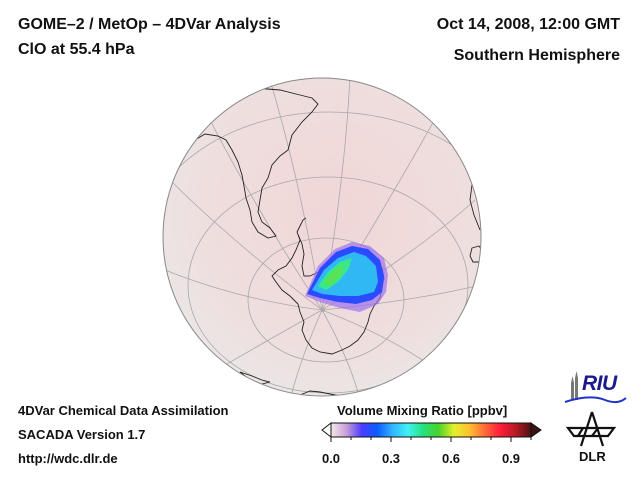 Image resolution: width=640 pixels, height=480 pixels. What do you see at coordinates (536, 55) in the screenshot?
I see `hemisphere-label: Southern Hemisphere` at bounding box center [536, 55].